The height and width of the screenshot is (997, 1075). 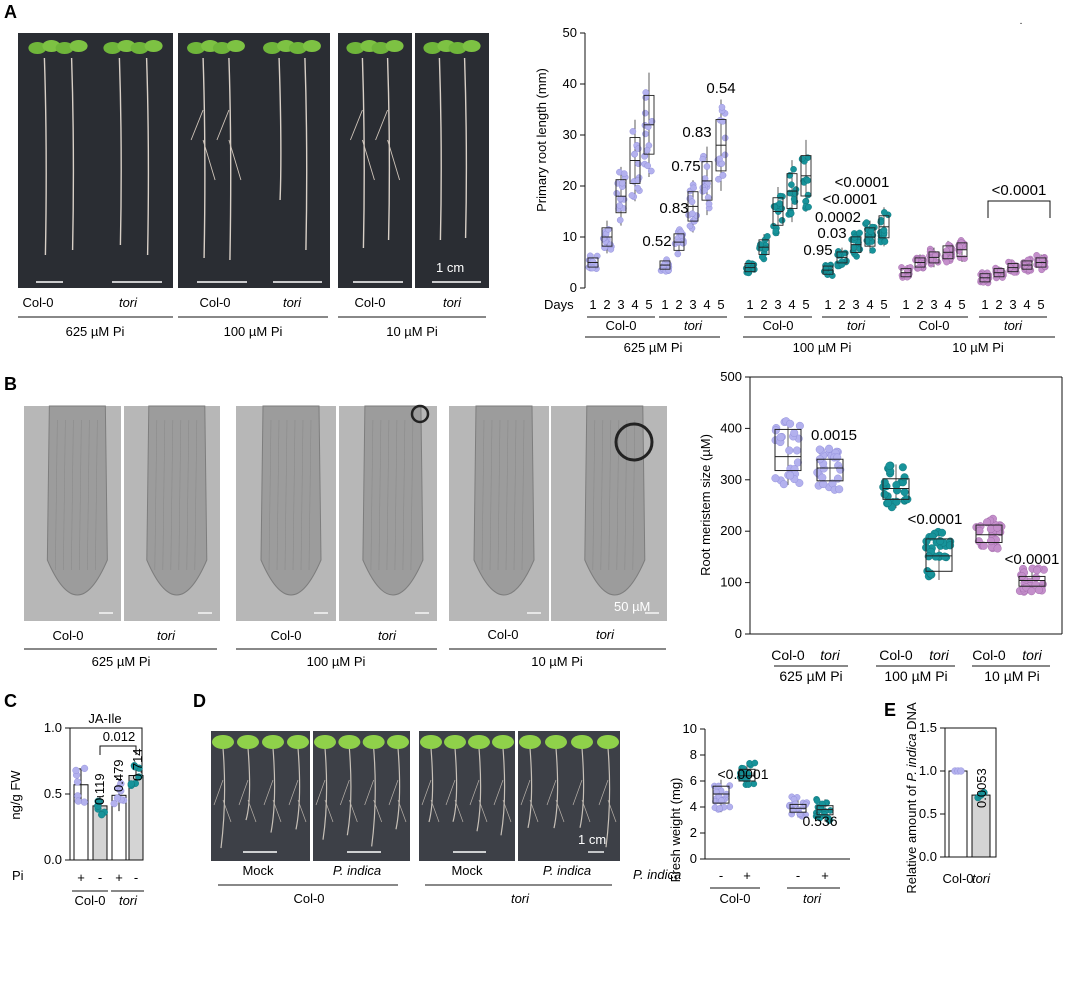 What do you see at coordinates (731, 582) in the screenshot?
I see `b-ytick-label-1: 100` at bounding box center [731, 582].